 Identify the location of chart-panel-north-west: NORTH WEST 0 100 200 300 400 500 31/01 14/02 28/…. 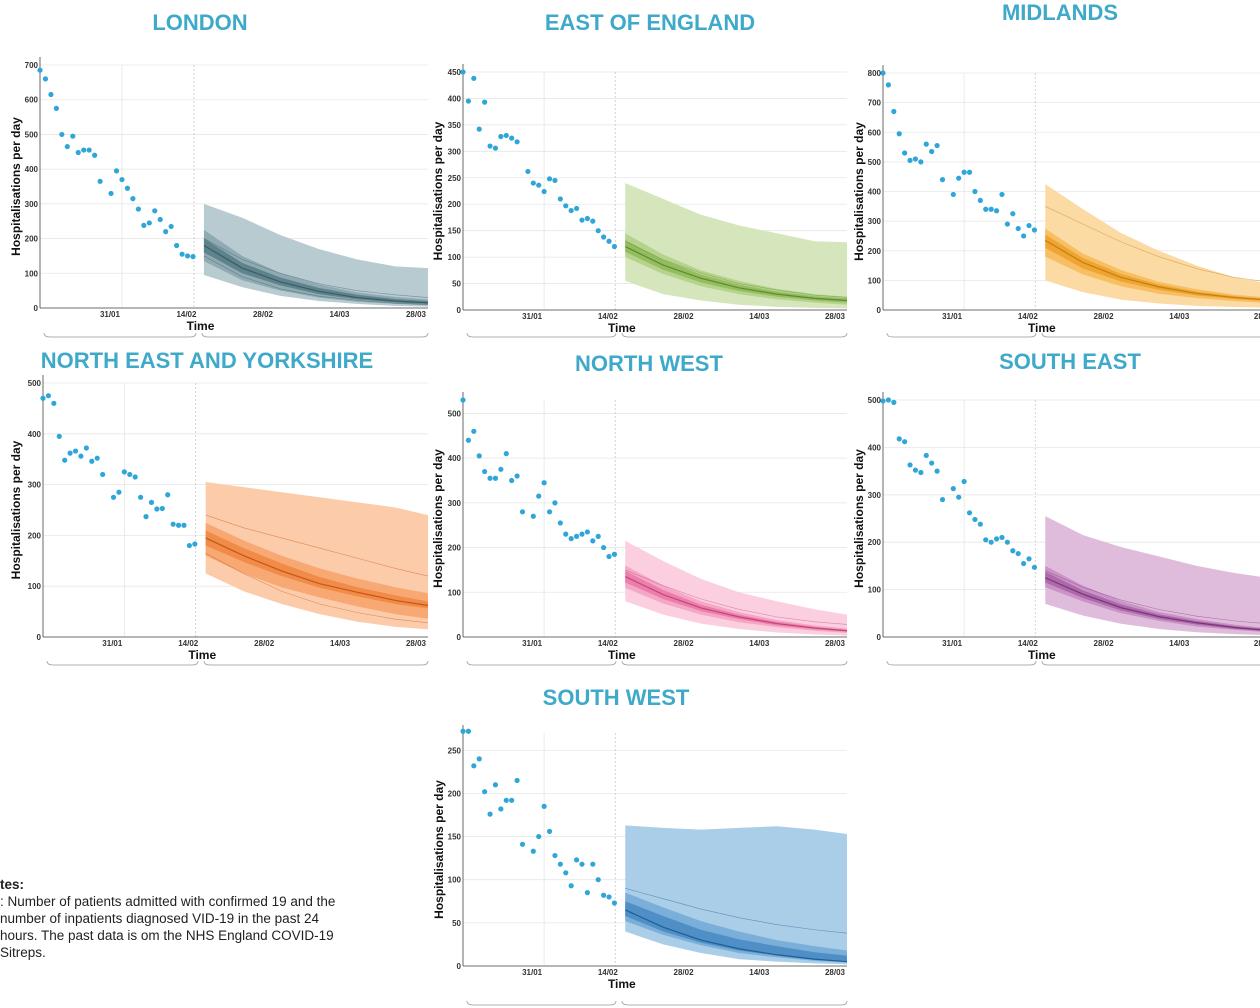
(640, 510).